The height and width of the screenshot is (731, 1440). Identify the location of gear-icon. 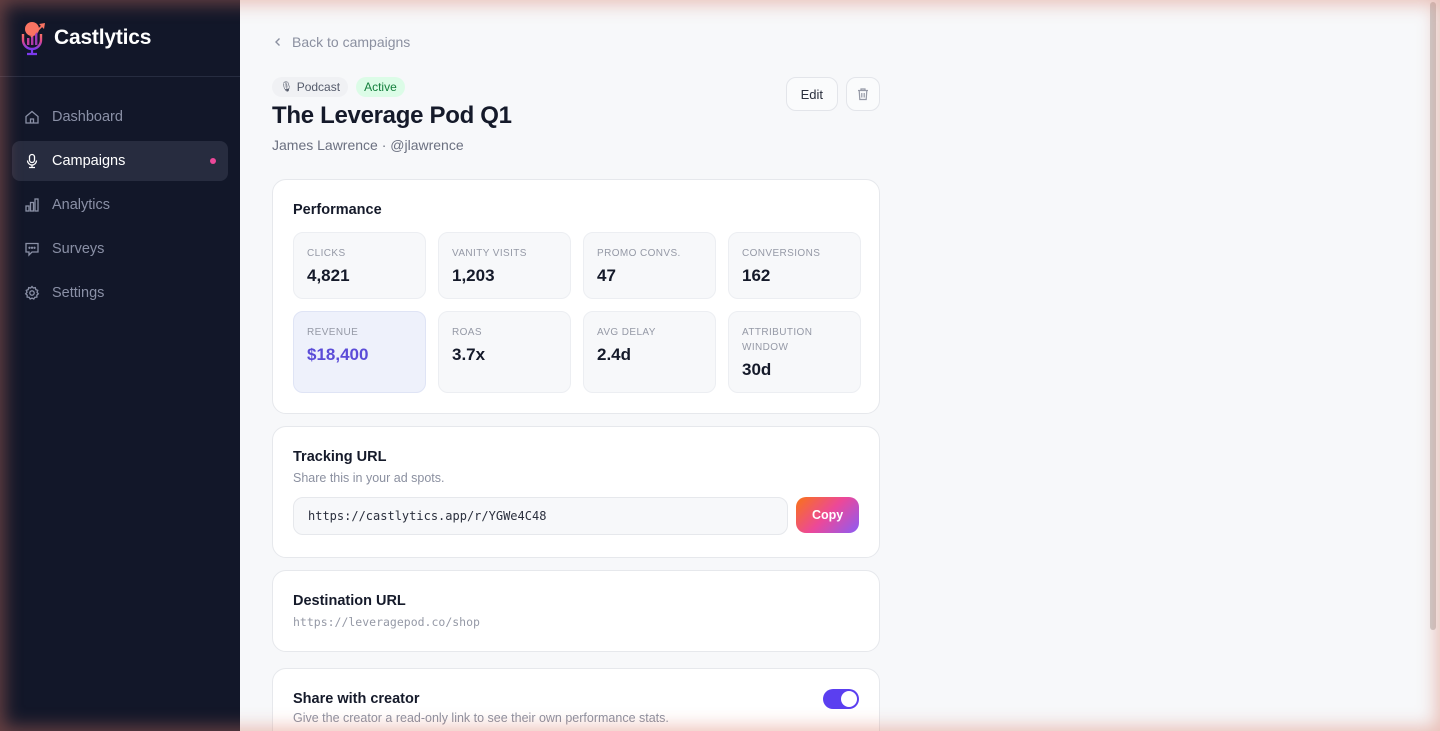
(32, 293).